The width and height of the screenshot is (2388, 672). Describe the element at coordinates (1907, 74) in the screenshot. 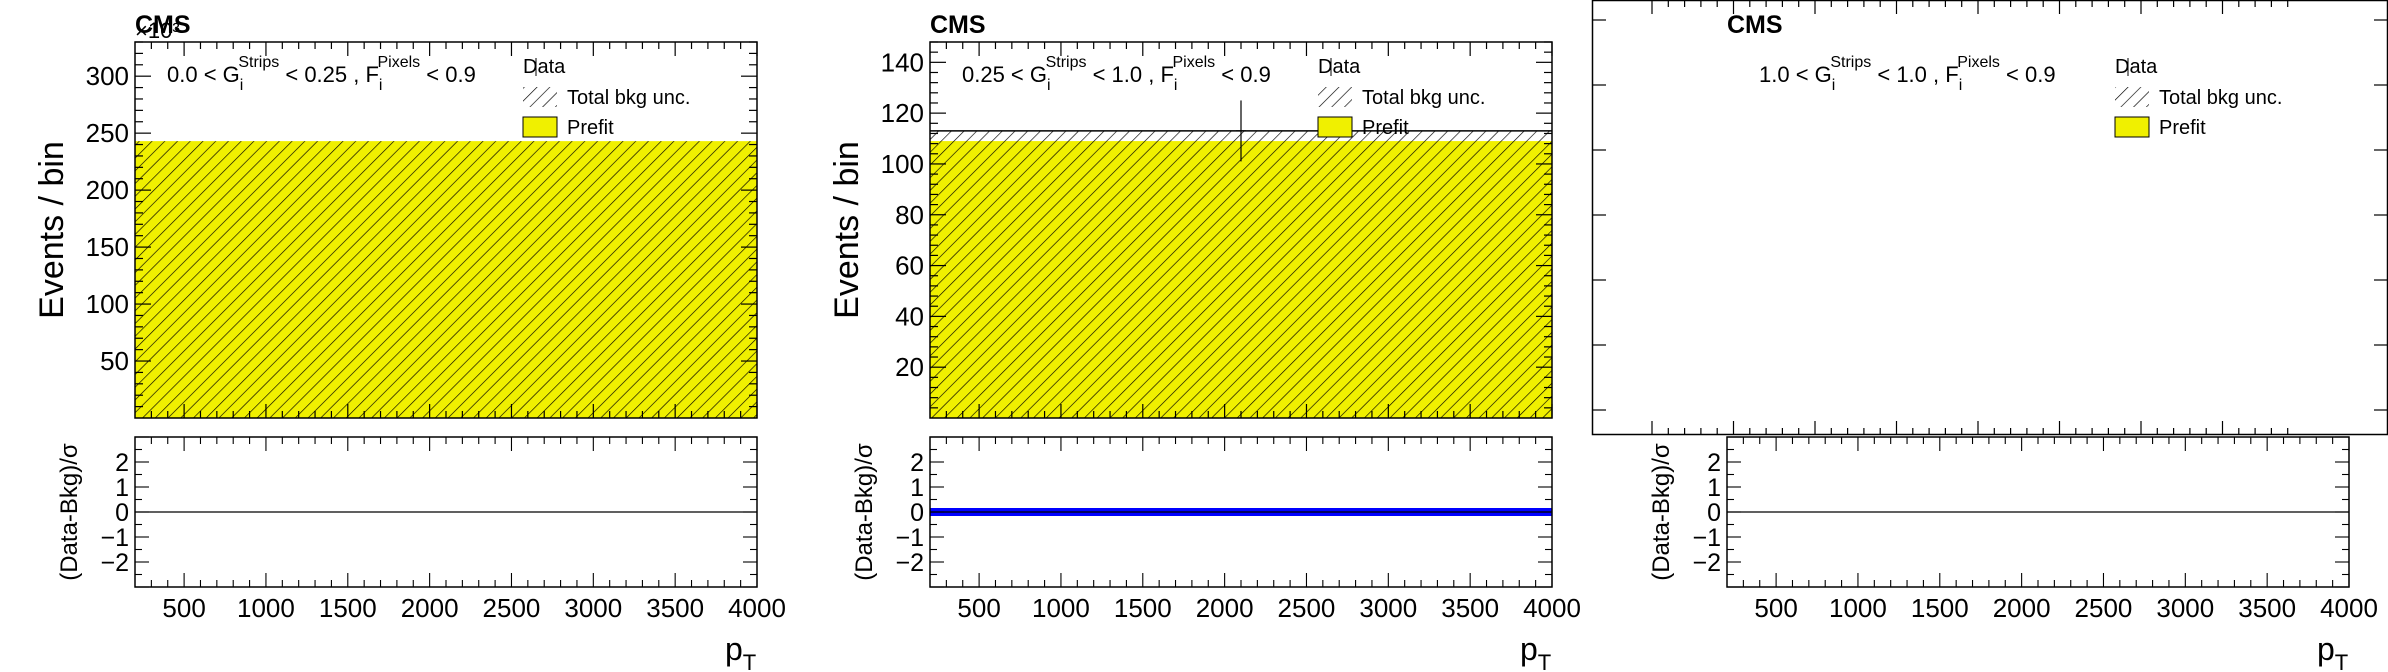

I see `region-label: 1.0 < GiStrips < 1.0 , FiPixels < 0.9` at that location.